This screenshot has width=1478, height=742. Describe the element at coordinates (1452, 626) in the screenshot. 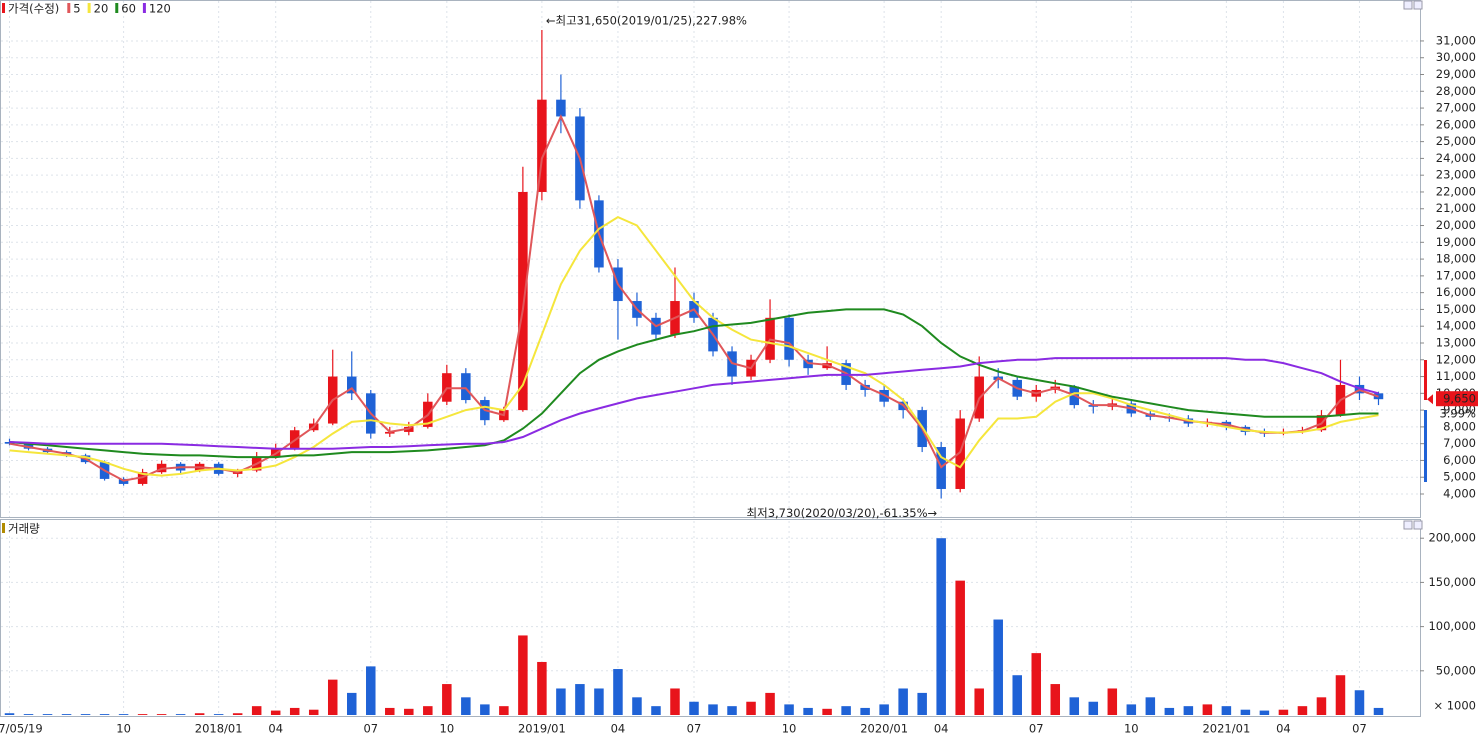

I see `y-tick-label: 100,000` at that location.